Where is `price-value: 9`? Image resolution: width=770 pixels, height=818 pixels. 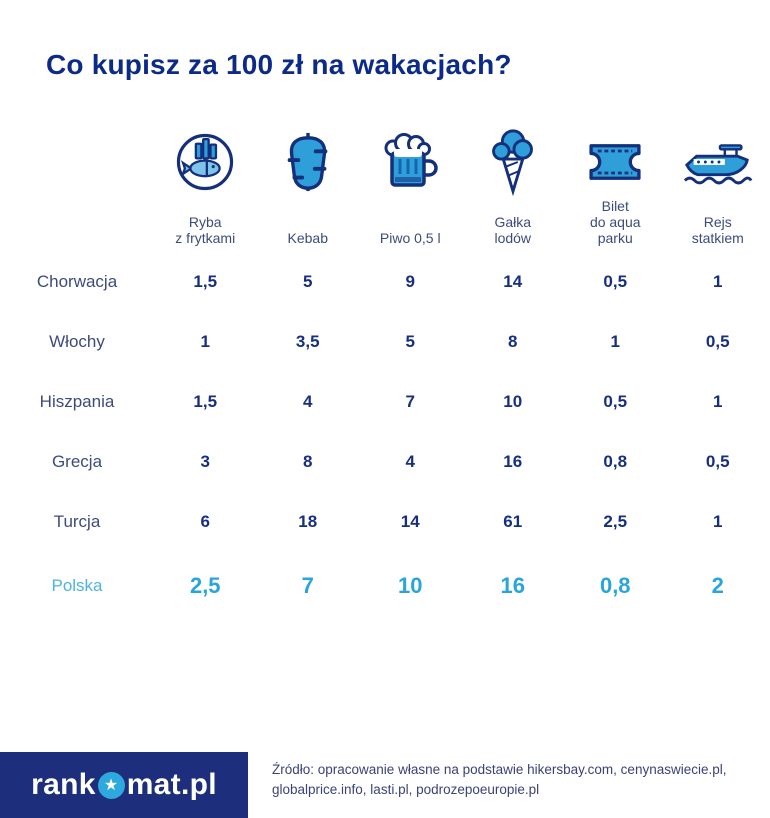 price-value: 9 is located at coordinates (410, 281).